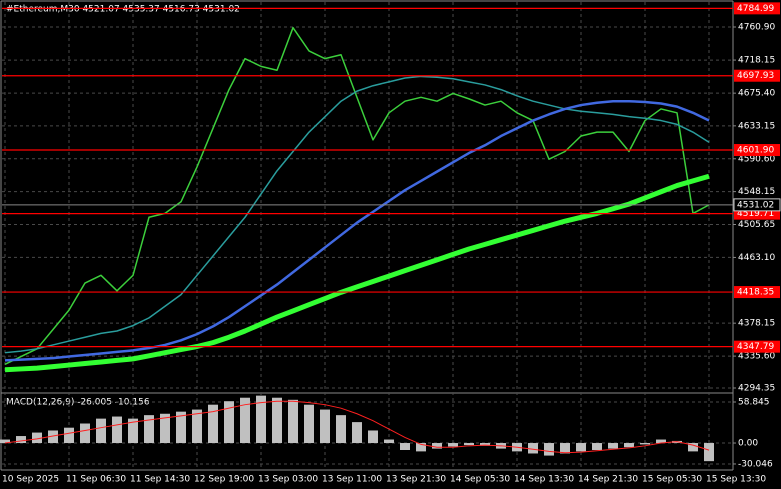  I want to click on level-label: 4519.71, so click(755, 214).